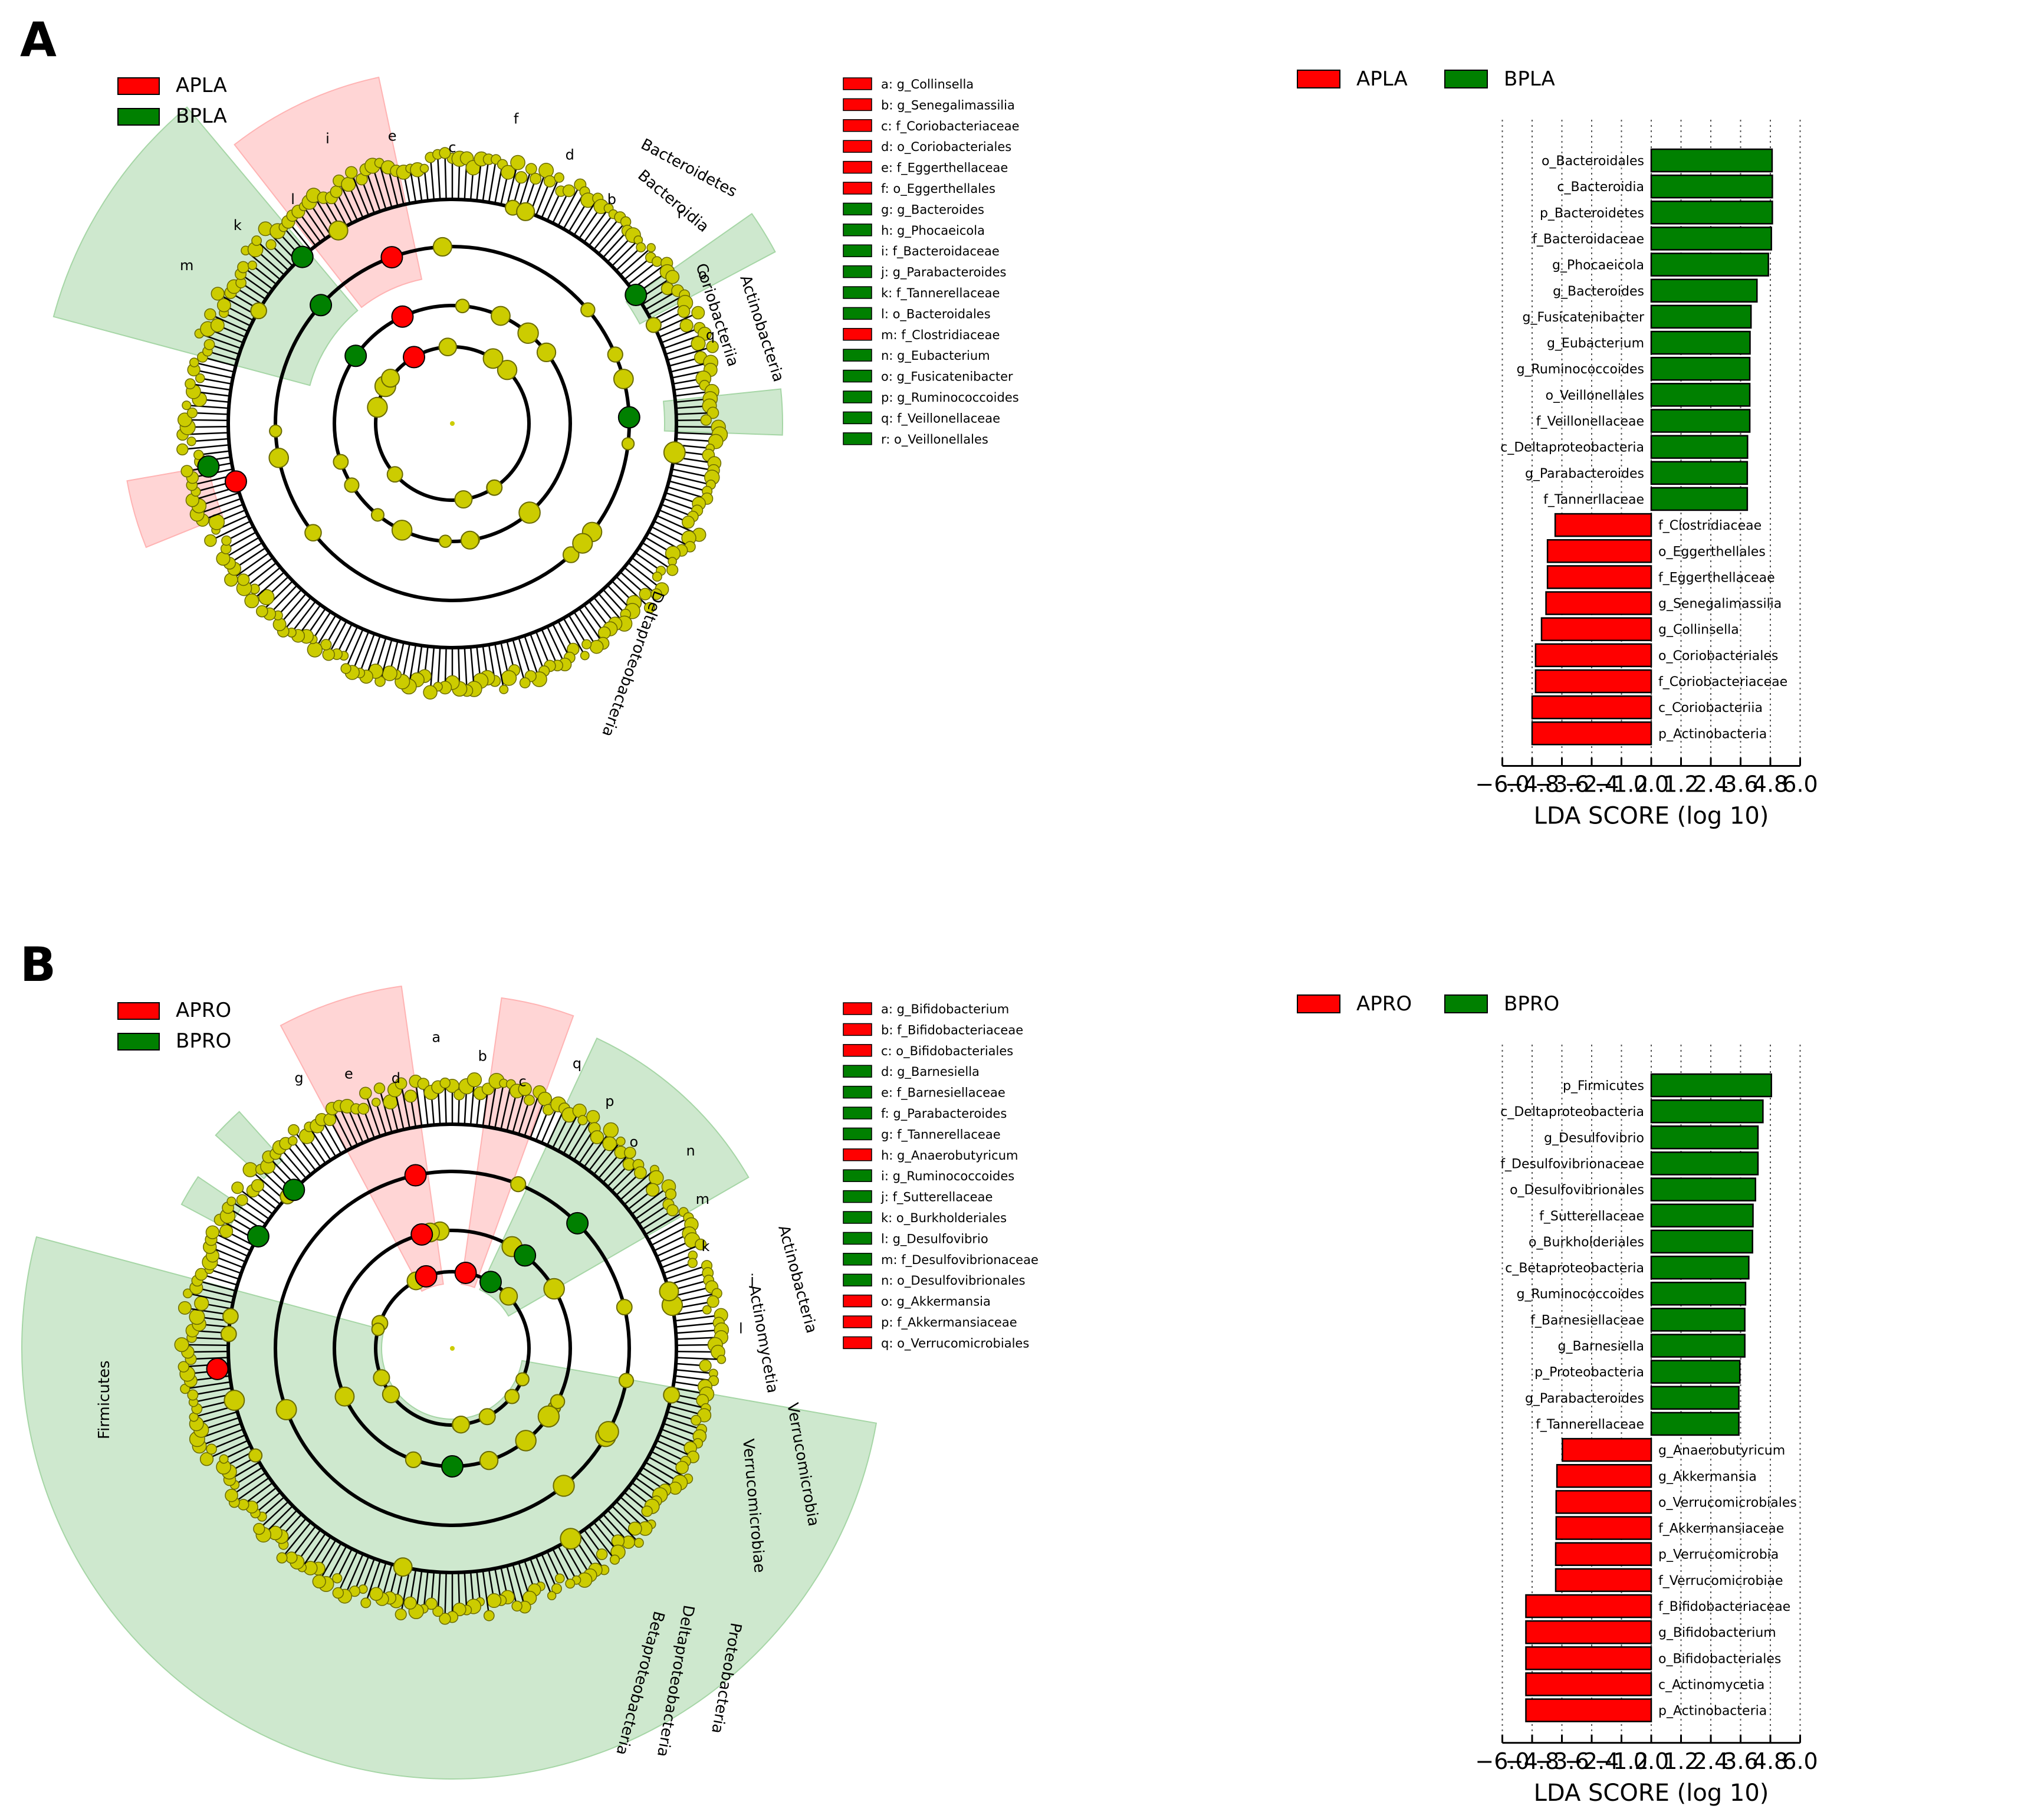 This screenshot has width=2044, height=1812. What do you see at coordinates (522, 1082) in the screenshot?
I see `clade-marker: c` at bounding box center [522, 1082].